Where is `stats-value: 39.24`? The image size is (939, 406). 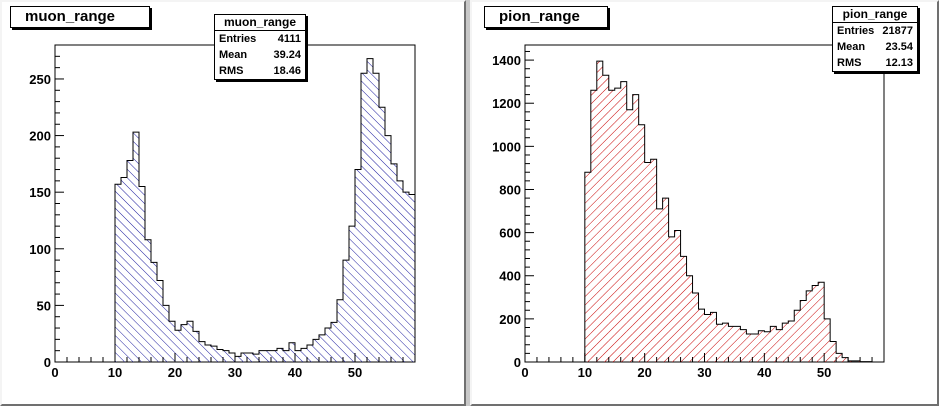 stats-value: 39.24 is located at coordinates (287, 55).